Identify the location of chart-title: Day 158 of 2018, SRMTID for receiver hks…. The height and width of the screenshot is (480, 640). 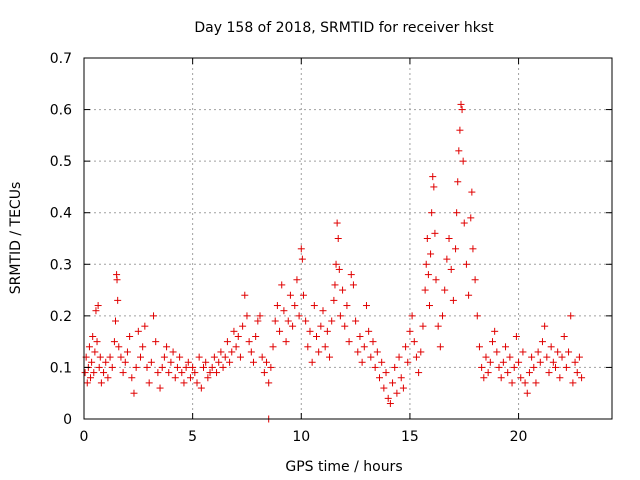
(344, 28).